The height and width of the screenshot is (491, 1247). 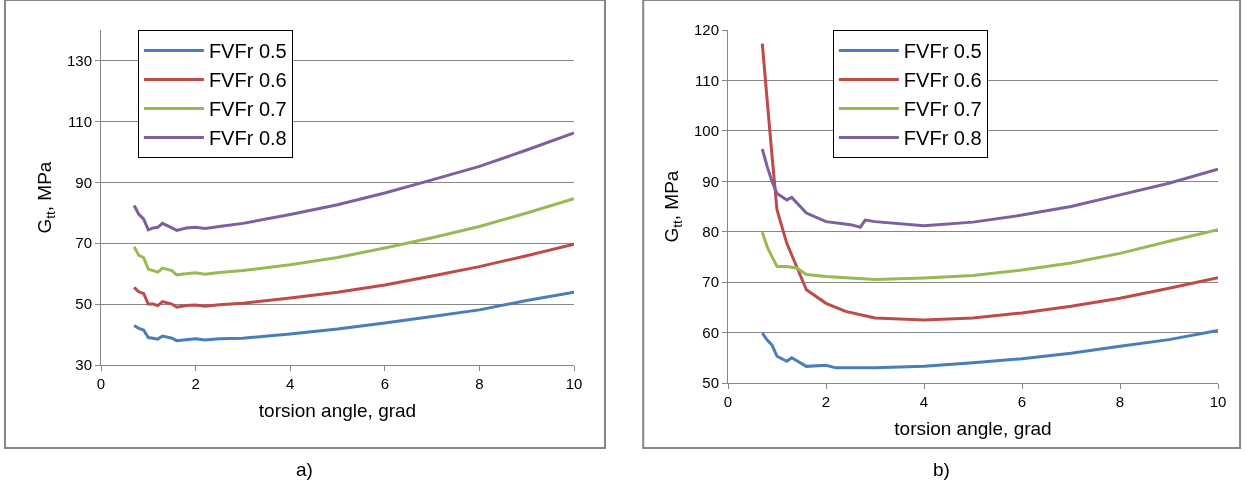 I want to click on y-tick-label: 130, so click(x=79, y=60).